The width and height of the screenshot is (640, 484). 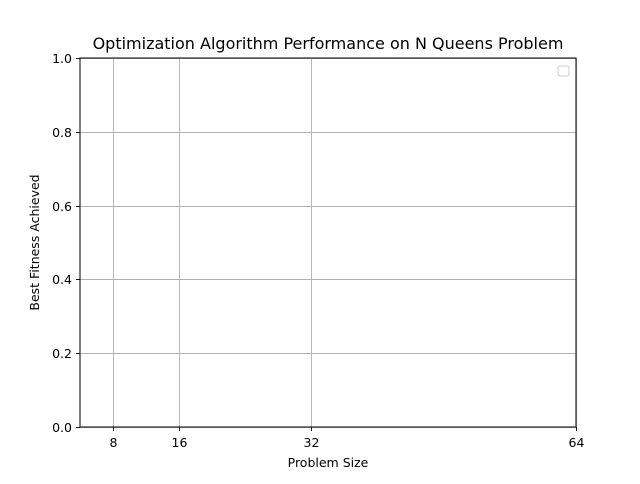 What do you see at coordinates (34, 242) in the screenshot?
I see `y-axis-label: Best Fitness Achieved` at bounding box center [34, 242].